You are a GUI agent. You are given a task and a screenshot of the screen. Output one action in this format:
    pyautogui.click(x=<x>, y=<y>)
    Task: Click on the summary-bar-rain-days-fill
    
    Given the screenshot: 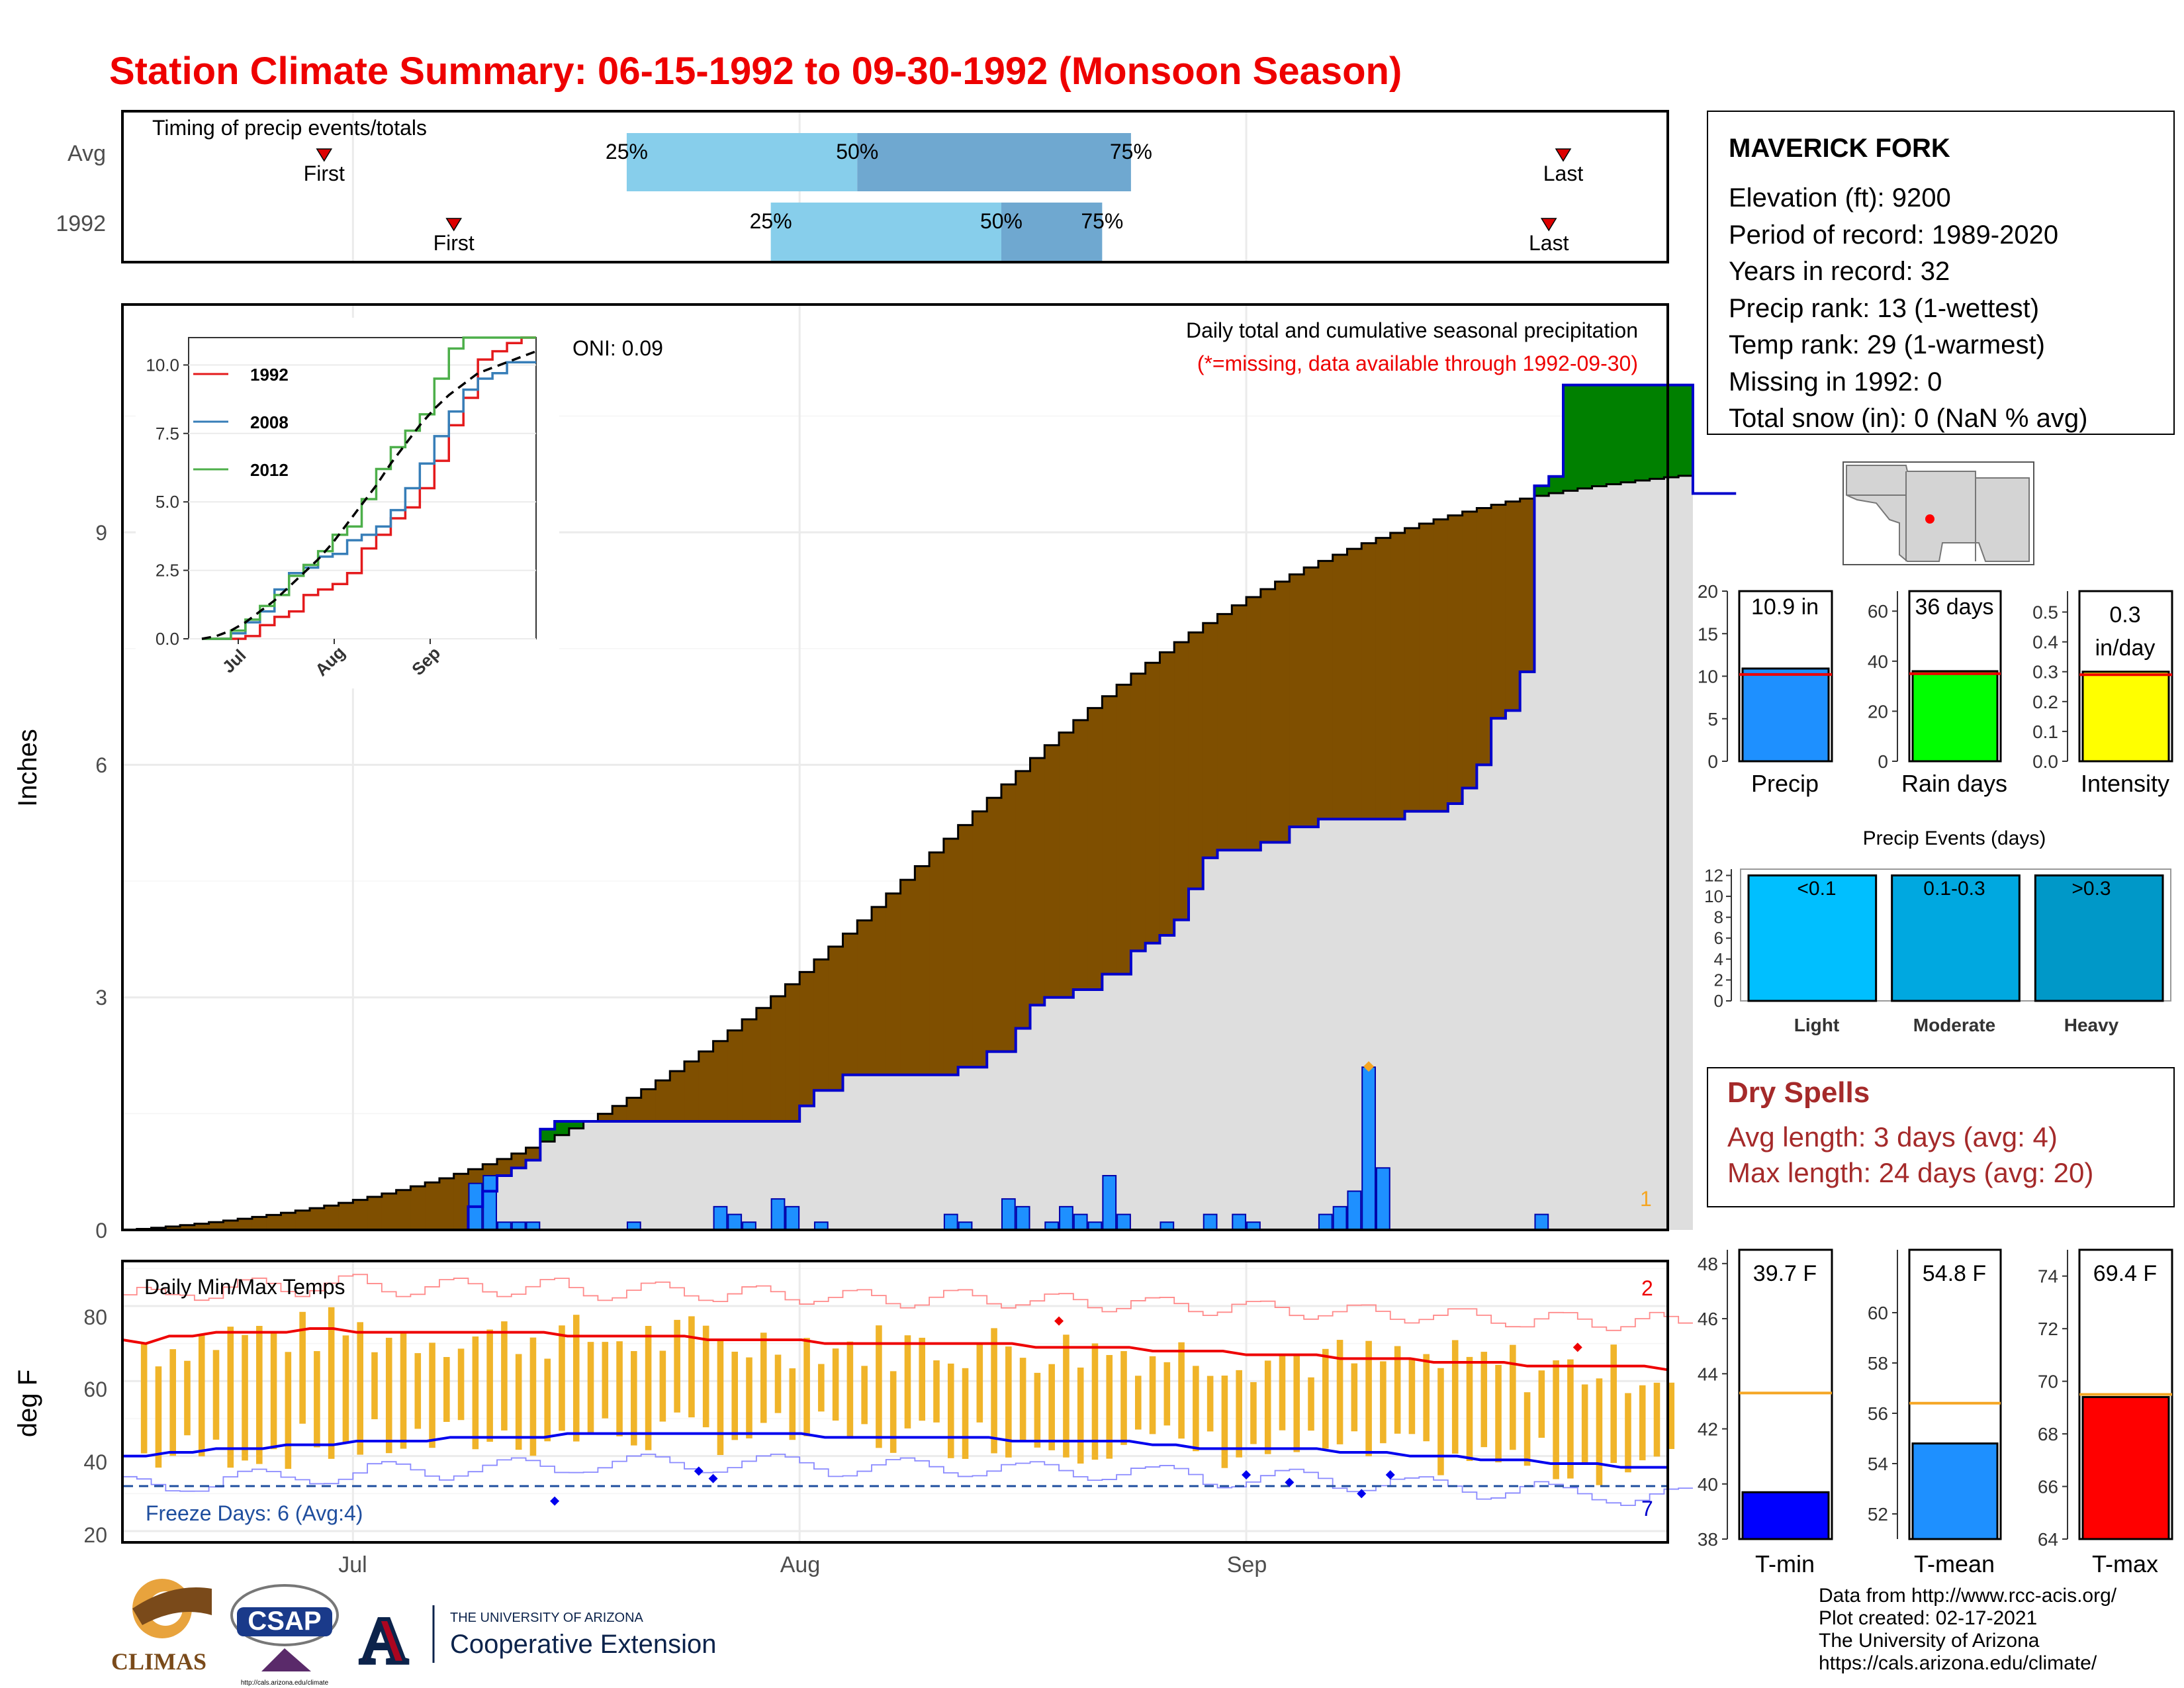 What is the action you would take?
    pyautogui.click(x=1955, y=716)
    